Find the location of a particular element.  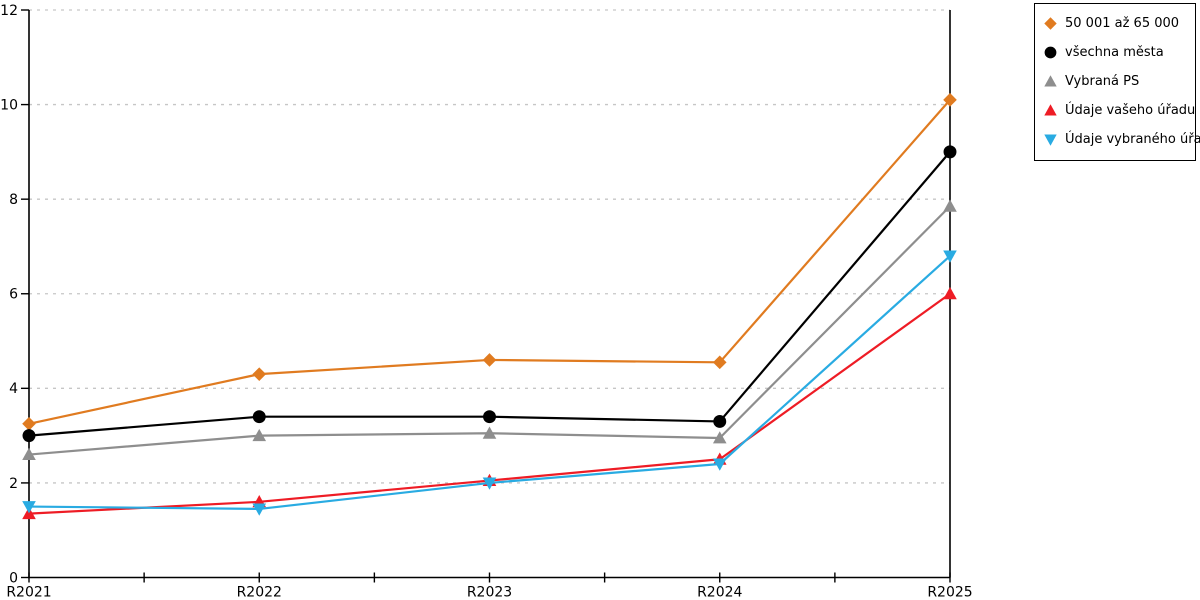

legend-item: Údaje vašeho úřadu is located at coordinates (1115, 110).